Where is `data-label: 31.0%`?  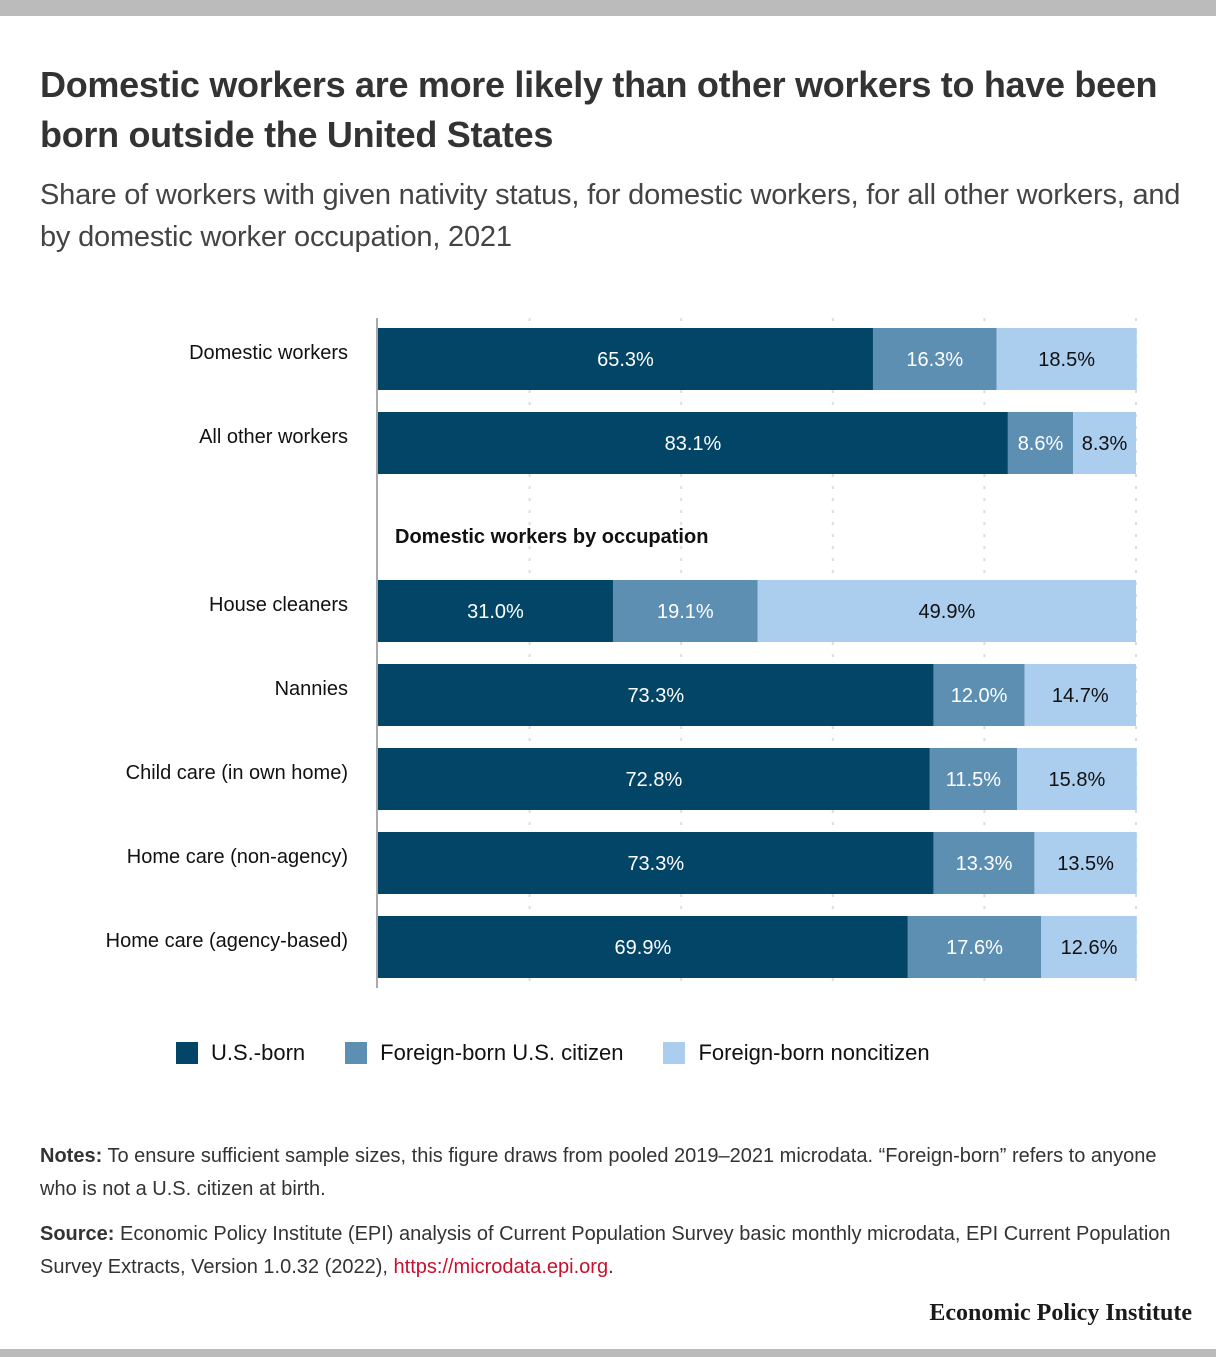 data-label: 31.0% is located at coordinates (495, 612).